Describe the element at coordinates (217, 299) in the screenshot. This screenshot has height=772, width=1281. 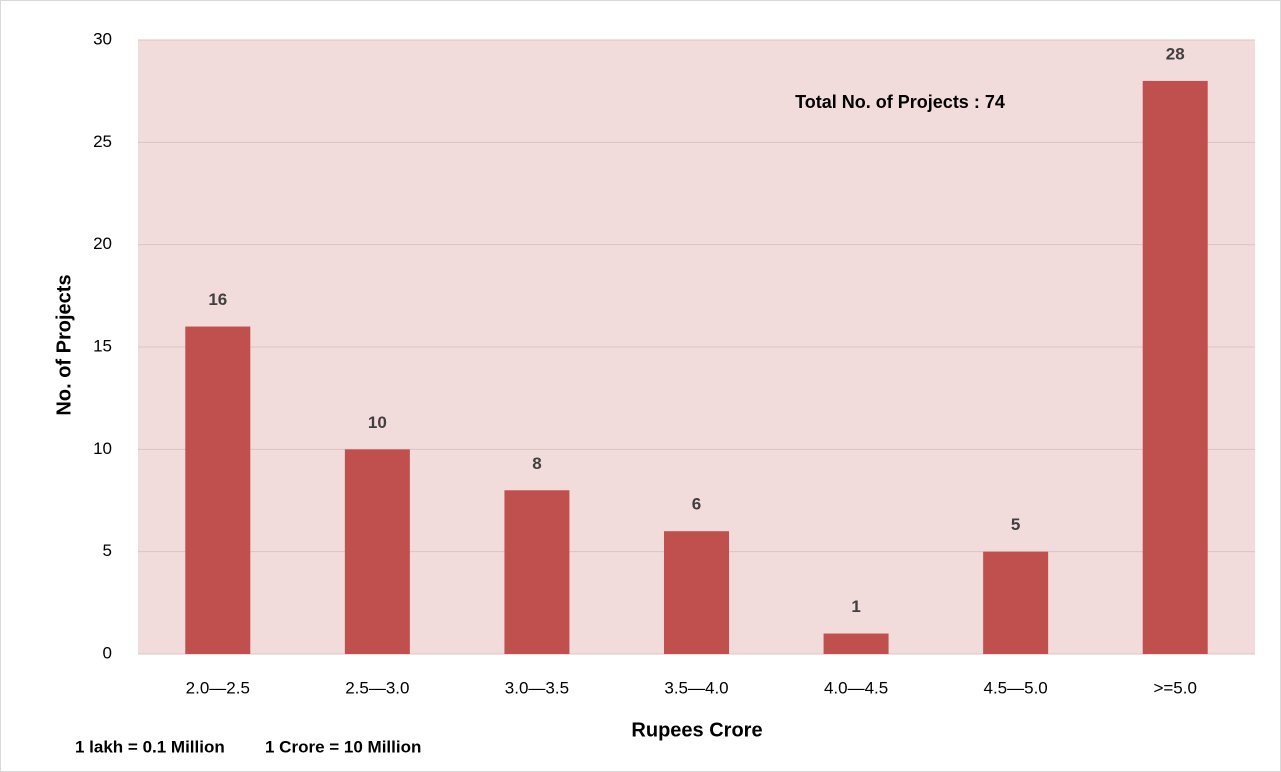
I see `data-label: 16` at that location.